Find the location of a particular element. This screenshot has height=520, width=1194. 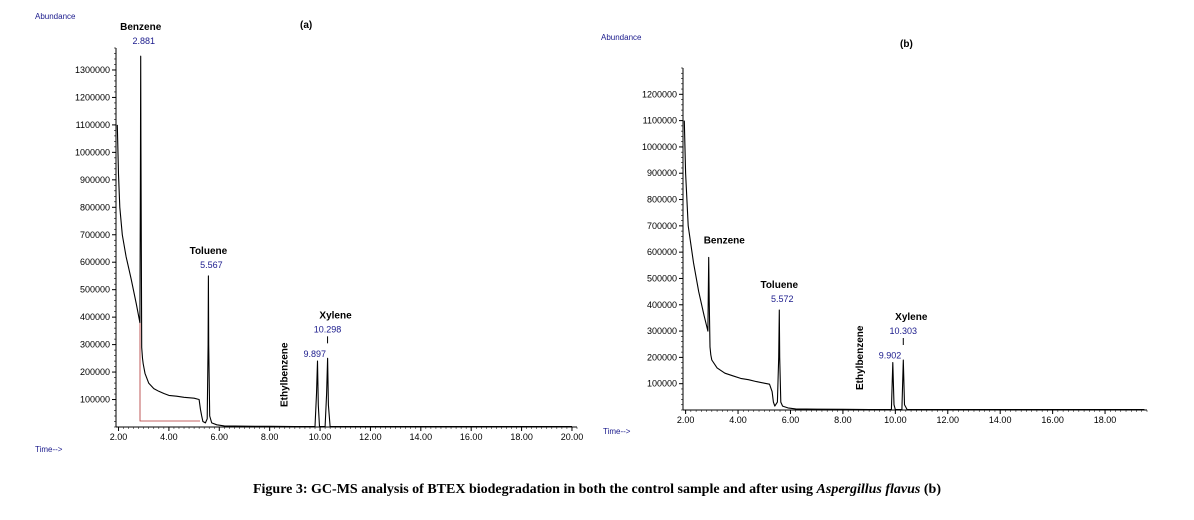

caption-suffix: (b) is located at coordinates (931, 489).